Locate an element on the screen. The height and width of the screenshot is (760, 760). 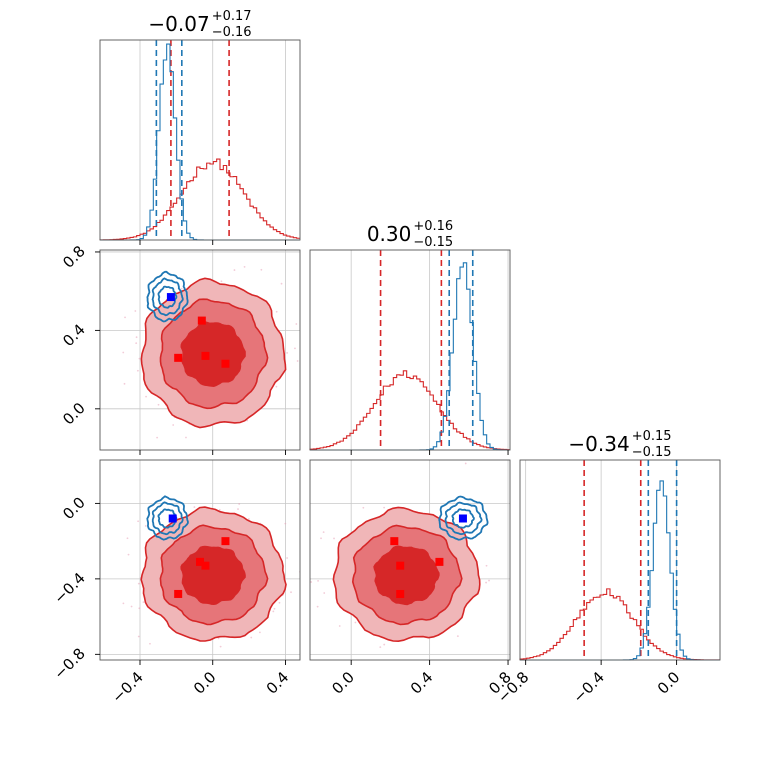
y-tick-label: 0.0 is located at coordinates (74, 508).